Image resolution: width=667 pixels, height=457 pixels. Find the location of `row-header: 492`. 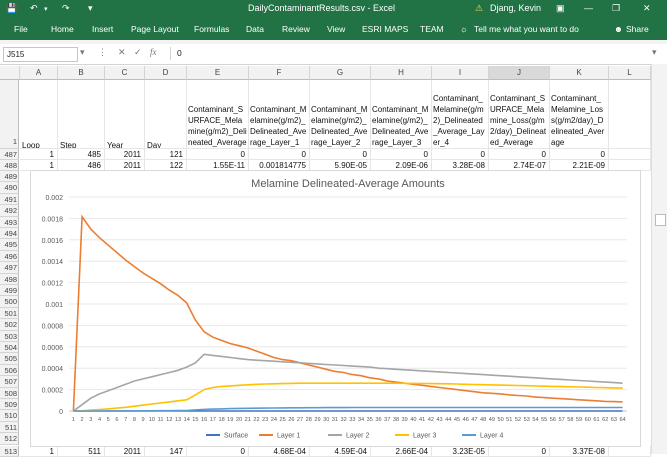

row-header: 492 is located at coordinates (9, 211).